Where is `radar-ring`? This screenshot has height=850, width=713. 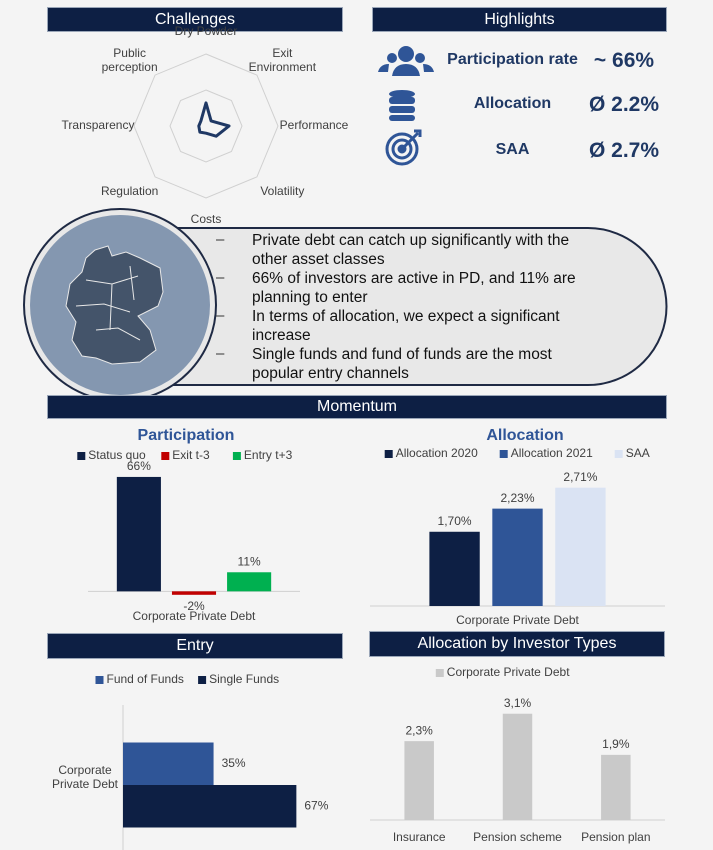 radar-ring is located at coordinates (206, 126).